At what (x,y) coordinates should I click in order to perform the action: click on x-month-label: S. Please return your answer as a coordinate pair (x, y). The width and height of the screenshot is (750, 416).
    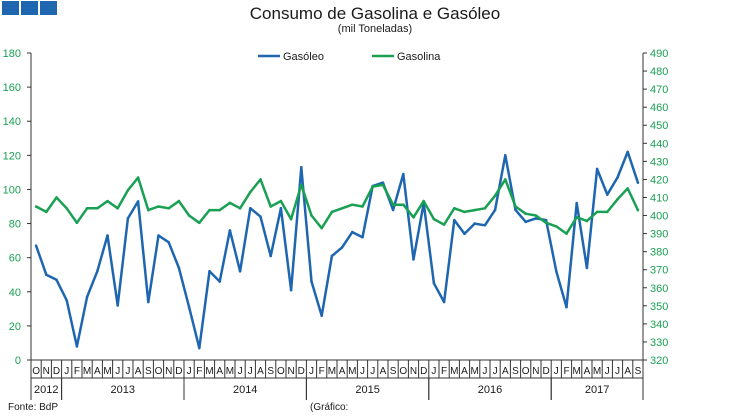
    Looking at the image, I should click on (515, 371).